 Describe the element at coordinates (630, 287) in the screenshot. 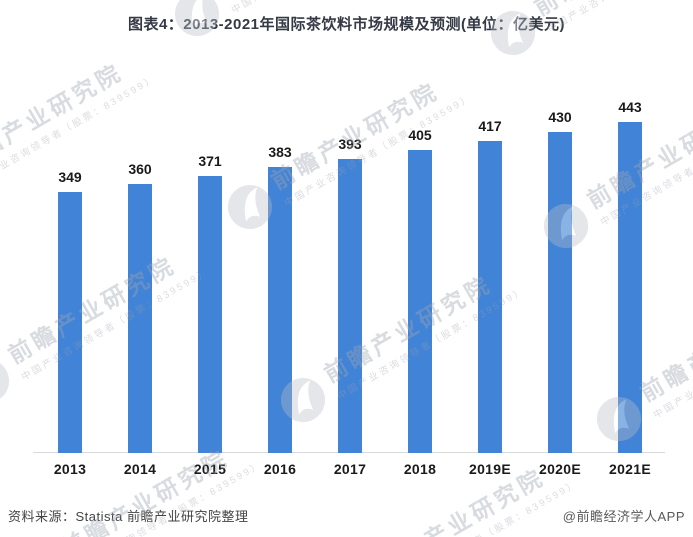

I see `bar-2021E` at that location.